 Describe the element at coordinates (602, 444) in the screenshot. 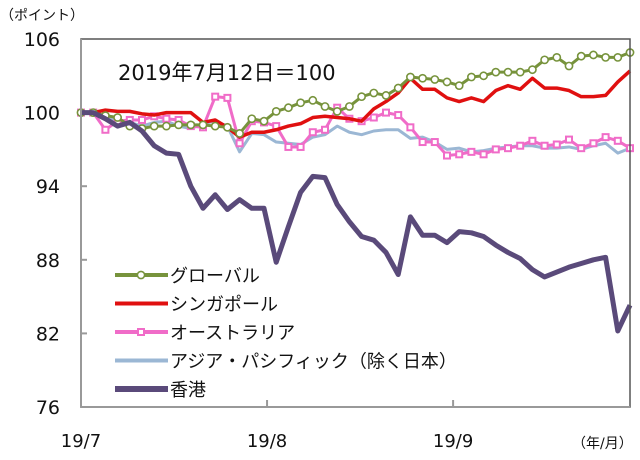

I see `x-unit-label: （年/月）` at that location.